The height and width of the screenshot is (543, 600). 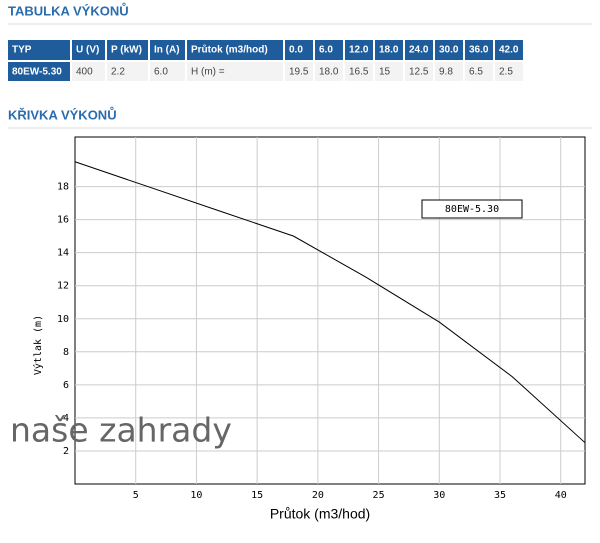 I want to click on cell-text: 18.0, so click(x=329, y=72).